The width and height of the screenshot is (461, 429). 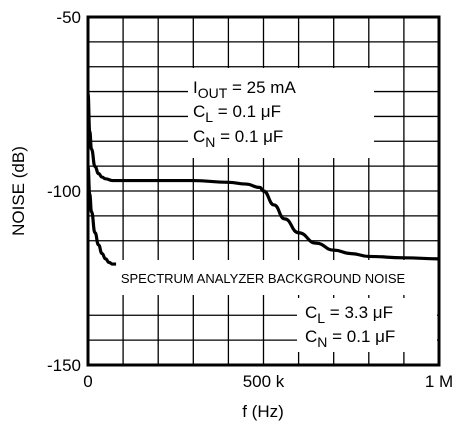 What do you see at coordinates (349, 314) in the screenshot?
I see `annotation-cl-2: CL = 3.3 μF` at bounding box center [349, 314].